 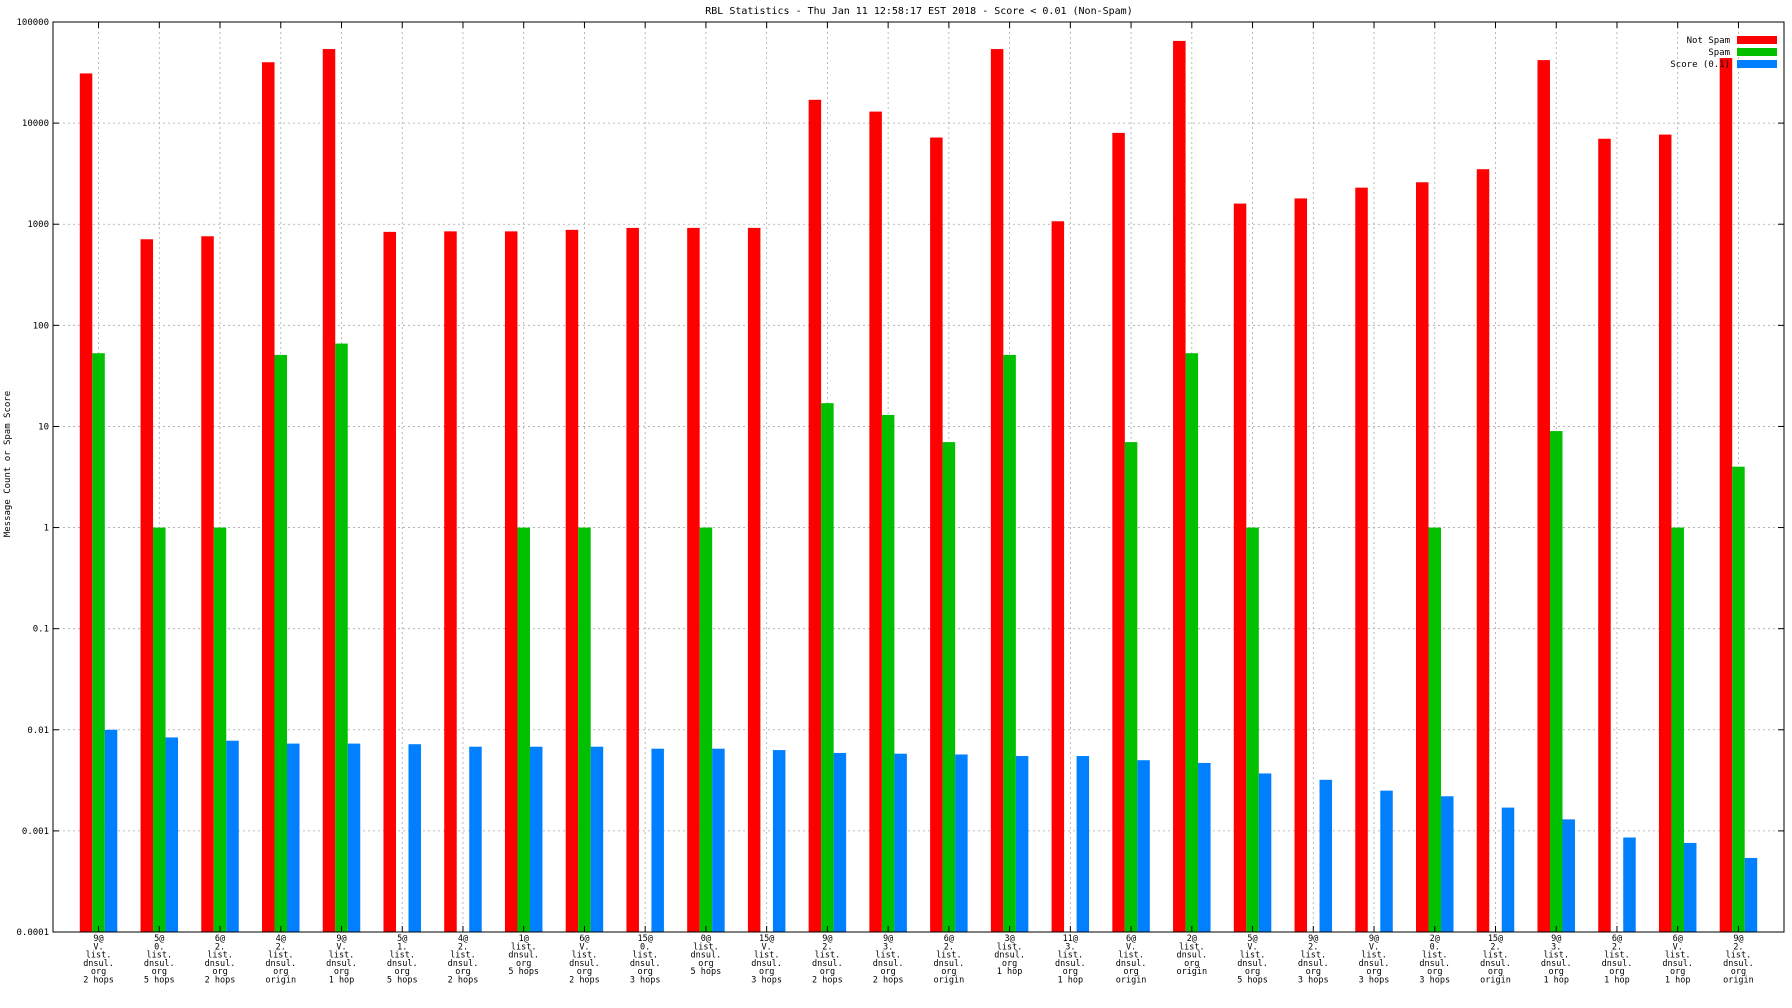 What do you see at coordinates (41, 630) in the screenshot?
I see `y-tick-label: 0.1` at bounding box center [41, 630].